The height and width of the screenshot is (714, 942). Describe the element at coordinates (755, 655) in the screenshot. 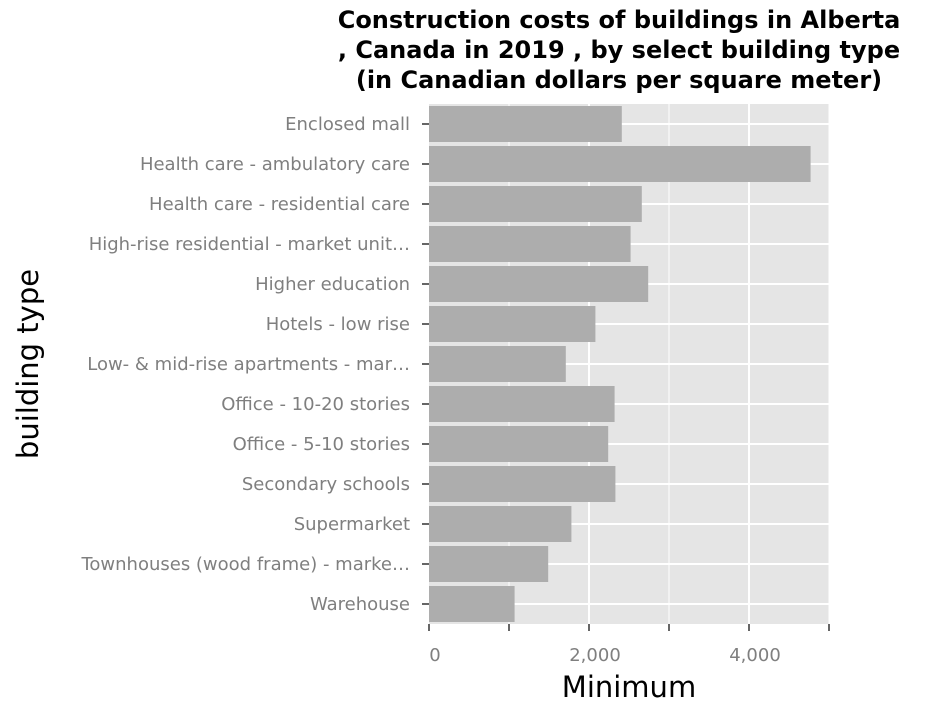

I see `x-tick-label: 4,000` at that location.